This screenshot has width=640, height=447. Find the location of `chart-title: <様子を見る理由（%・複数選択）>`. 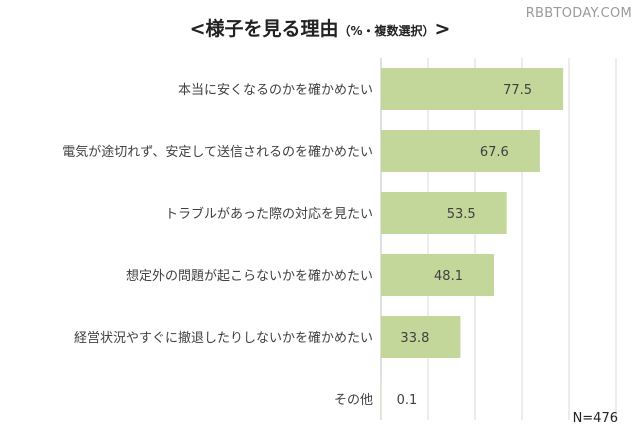

chart-title: <様子を見る理由（%・複数選択）> is located at coordinates (320, 27).